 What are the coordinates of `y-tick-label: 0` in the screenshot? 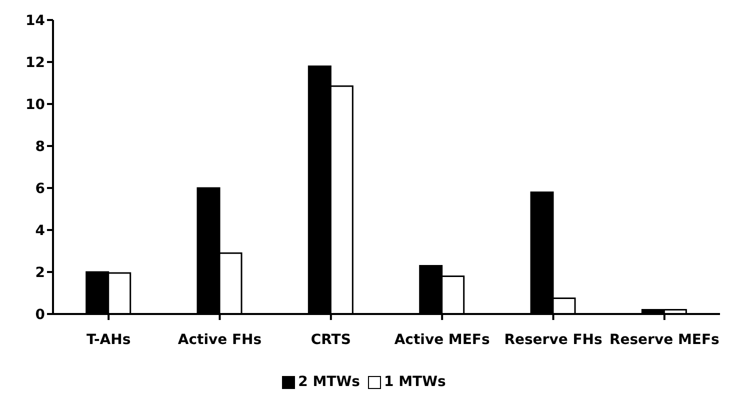 It's located at (40, 314).